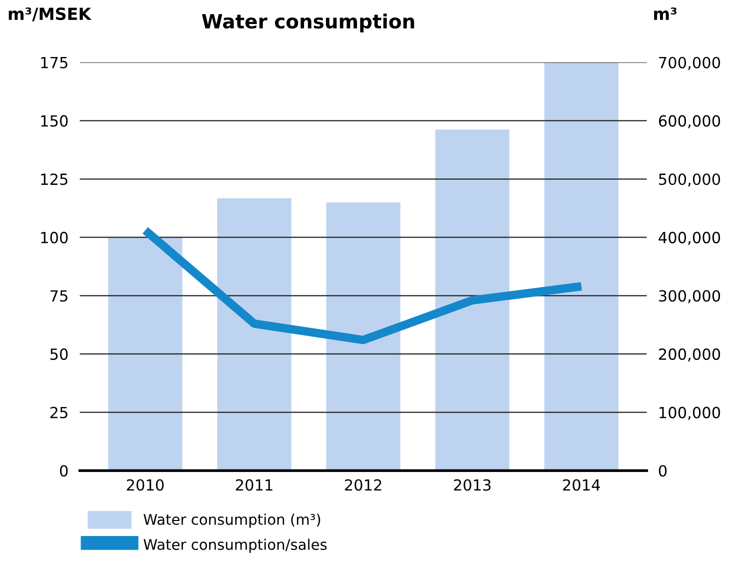 The height and width of the screenshot is (567, 746). What do you see at coordinates (689, 238) in the screenshot?
I see `y2-tick-label: 400,000` at bounding box center [689, 238].